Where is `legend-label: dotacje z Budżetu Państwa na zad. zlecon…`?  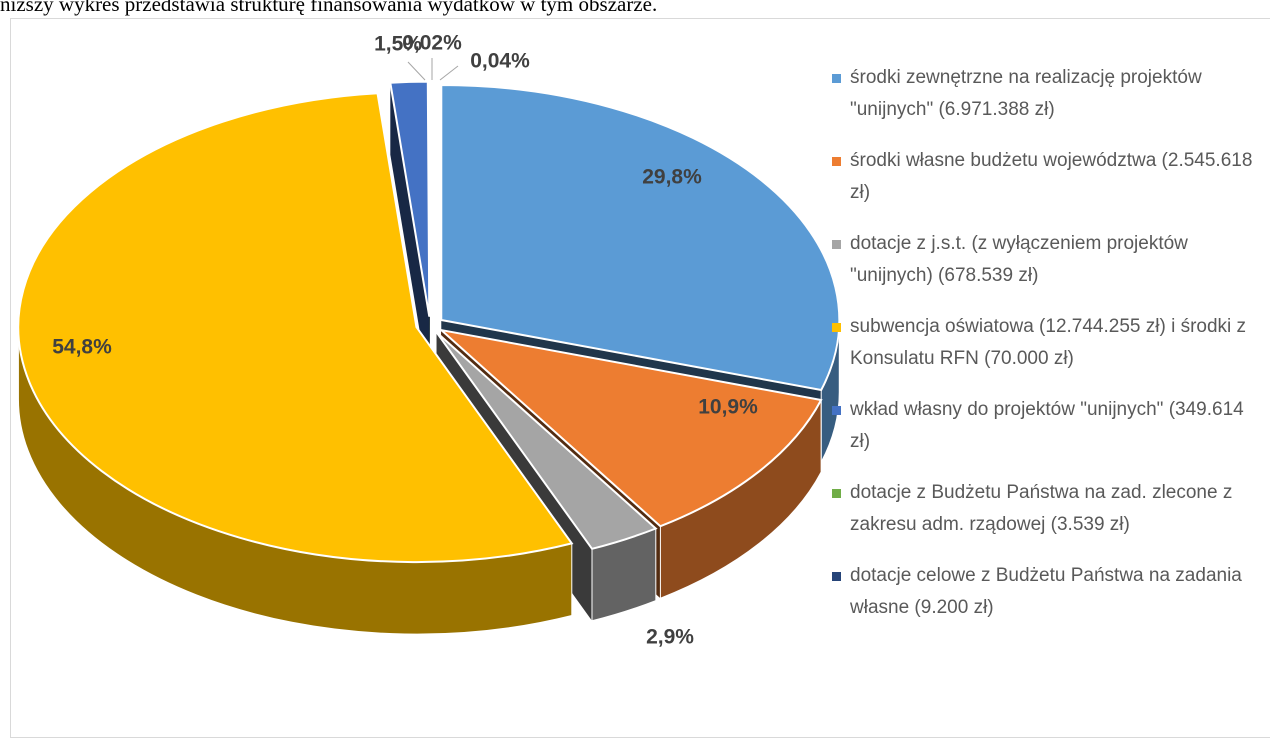 legend-label: dotacje z Budżetu Państwa na zad. zlecon… is located at coordinates (1041, 508).